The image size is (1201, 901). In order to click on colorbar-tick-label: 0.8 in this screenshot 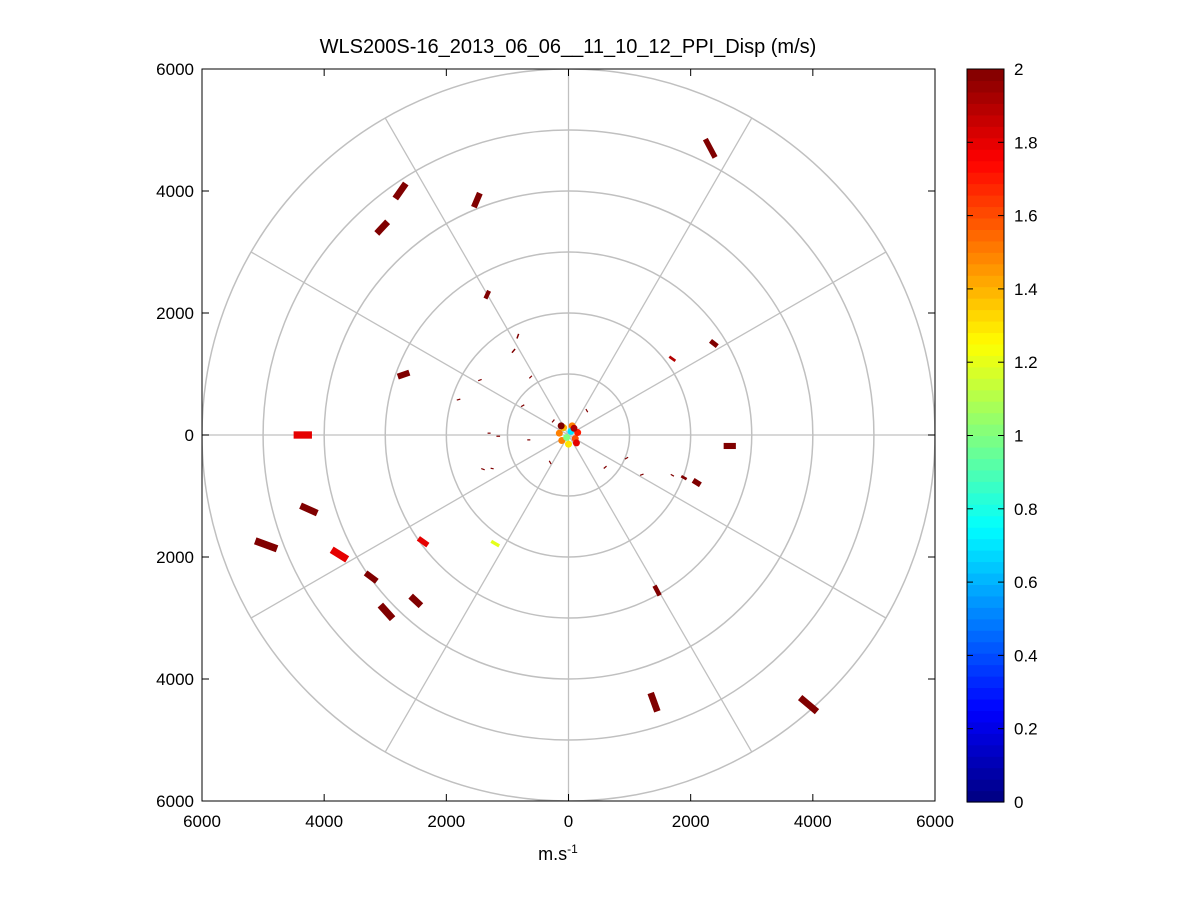, I will do `click(1026, 509)`.